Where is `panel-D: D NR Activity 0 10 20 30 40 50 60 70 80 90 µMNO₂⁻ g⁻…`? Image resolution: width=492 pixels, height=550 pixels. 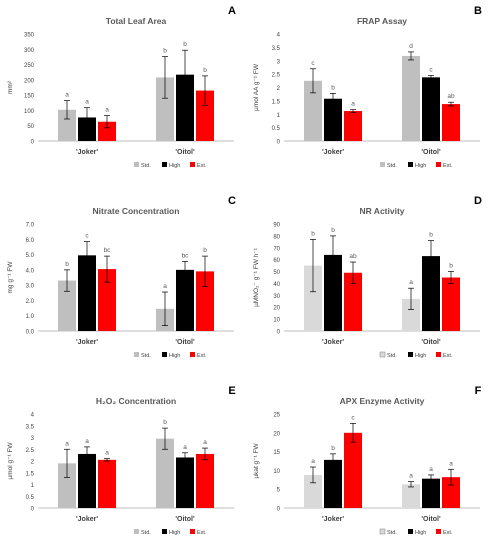
panel-D: D NR Activity 0 10 20 30 40 50 60 70 80 90 µMNO₂⁻ g⁻… is located at coordinates (367, 277).